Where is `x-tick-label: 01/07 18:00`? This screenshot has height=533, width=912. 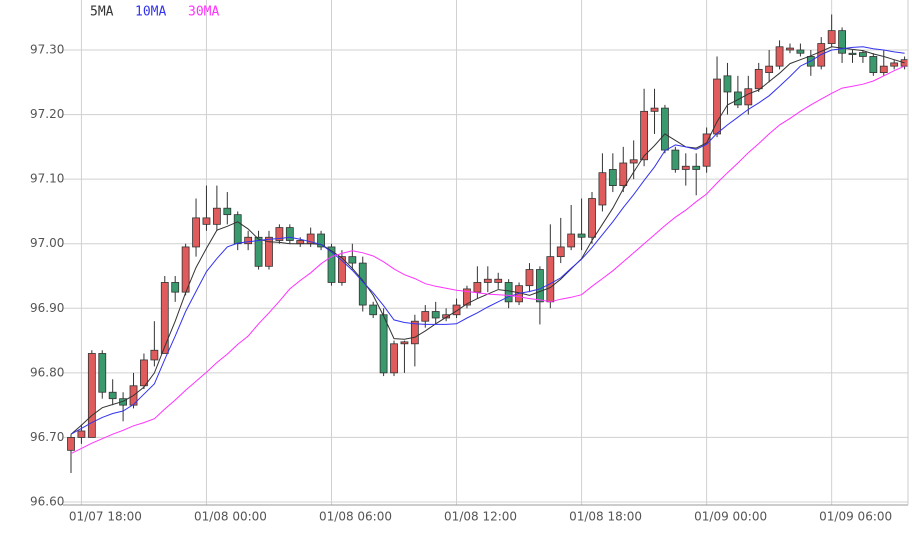 x-tick-label: 01/07 18:00 is located at coordinates (105, 517).